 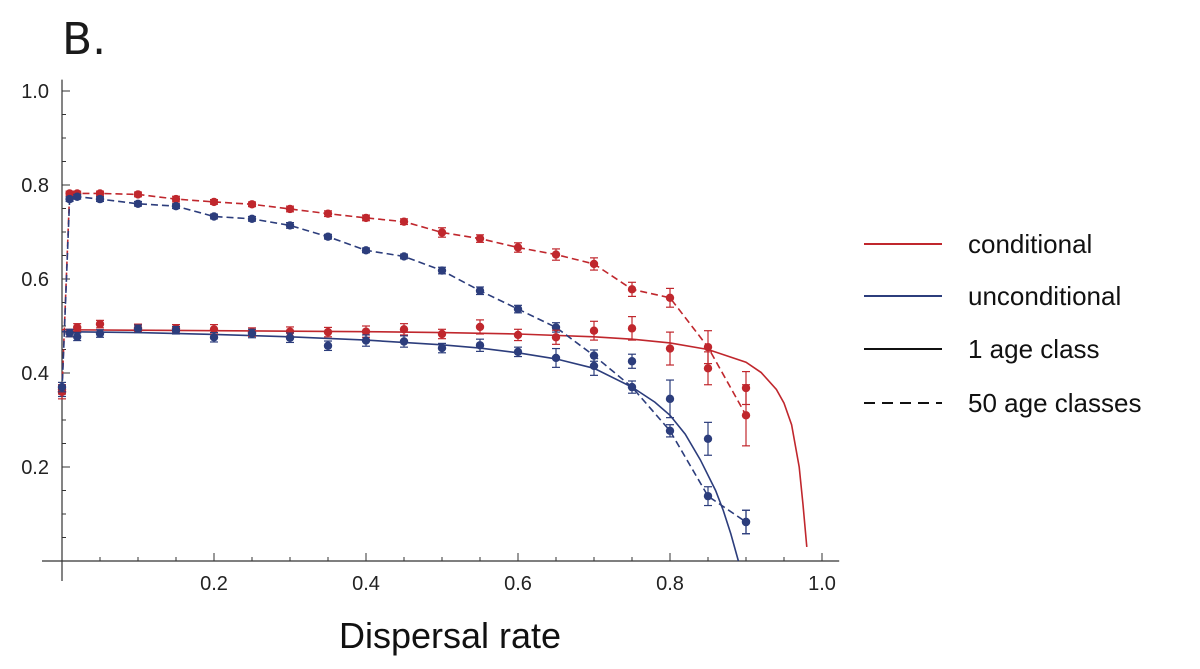 What do you see at coordinates (450, 635) in the screenshot?
I see `x-axis-title: Dispersal rate` at bounding box center [450, 635].